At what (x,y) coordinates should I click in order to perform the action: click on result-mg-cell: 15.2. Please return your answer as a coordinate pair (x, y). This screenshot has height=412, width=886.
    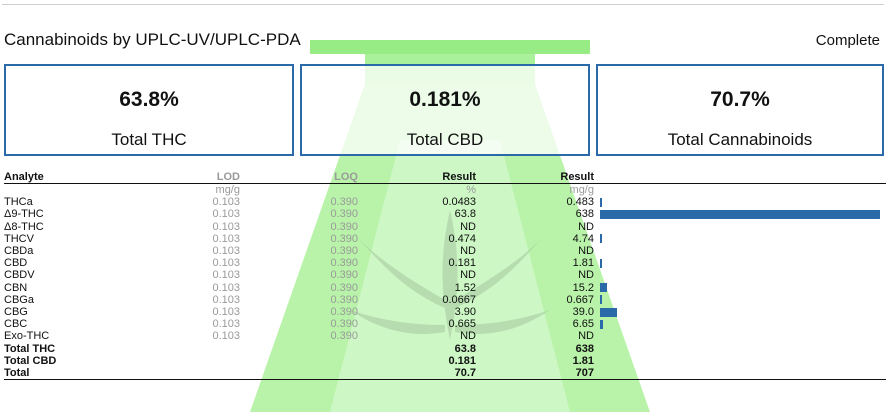
    Looking at the image, I should click on (583, 287).